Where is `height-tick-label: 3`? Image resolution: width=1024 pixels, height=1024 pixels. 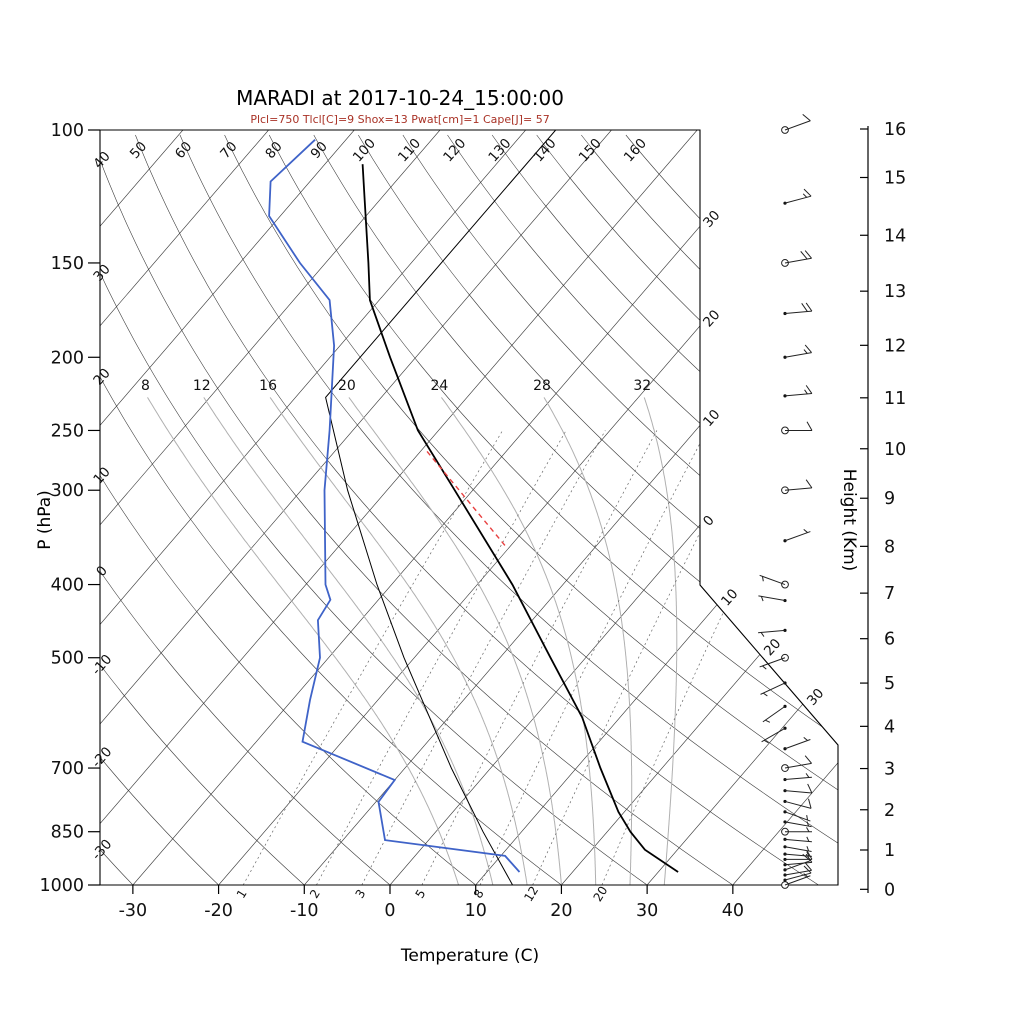 height-tick-label: 3 is located at coordinates (889, 770).